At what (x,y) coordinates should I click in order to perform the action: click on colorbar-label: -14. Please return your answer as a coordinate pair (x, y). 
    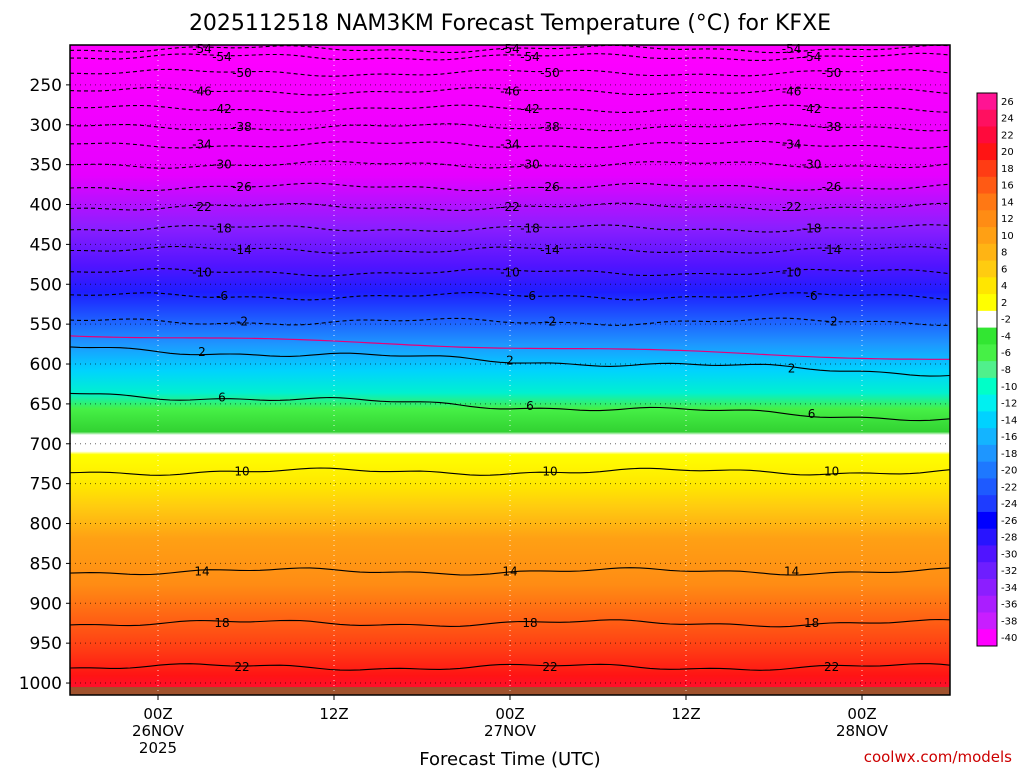
    Looking at the image, I should click on (1009, 420).